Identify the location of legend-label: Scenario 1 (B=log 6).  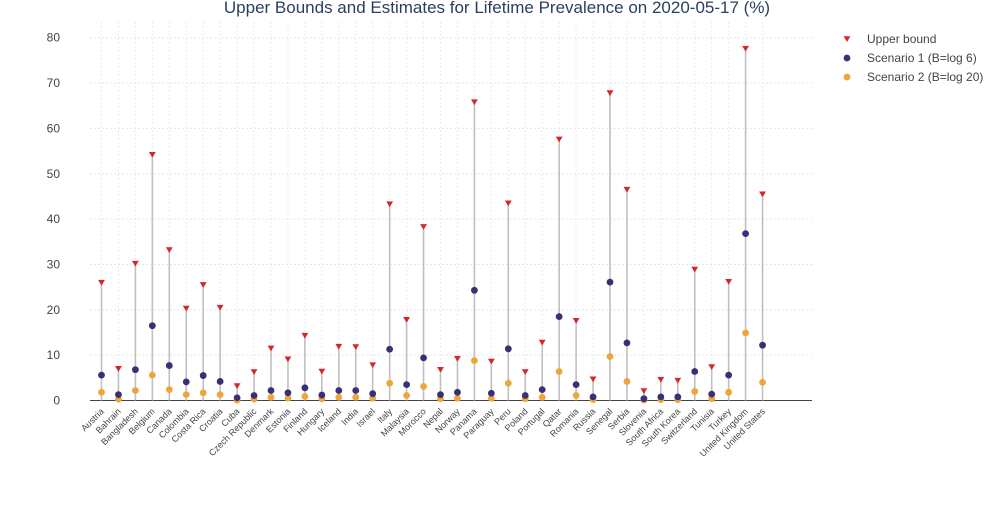
(922, 58).